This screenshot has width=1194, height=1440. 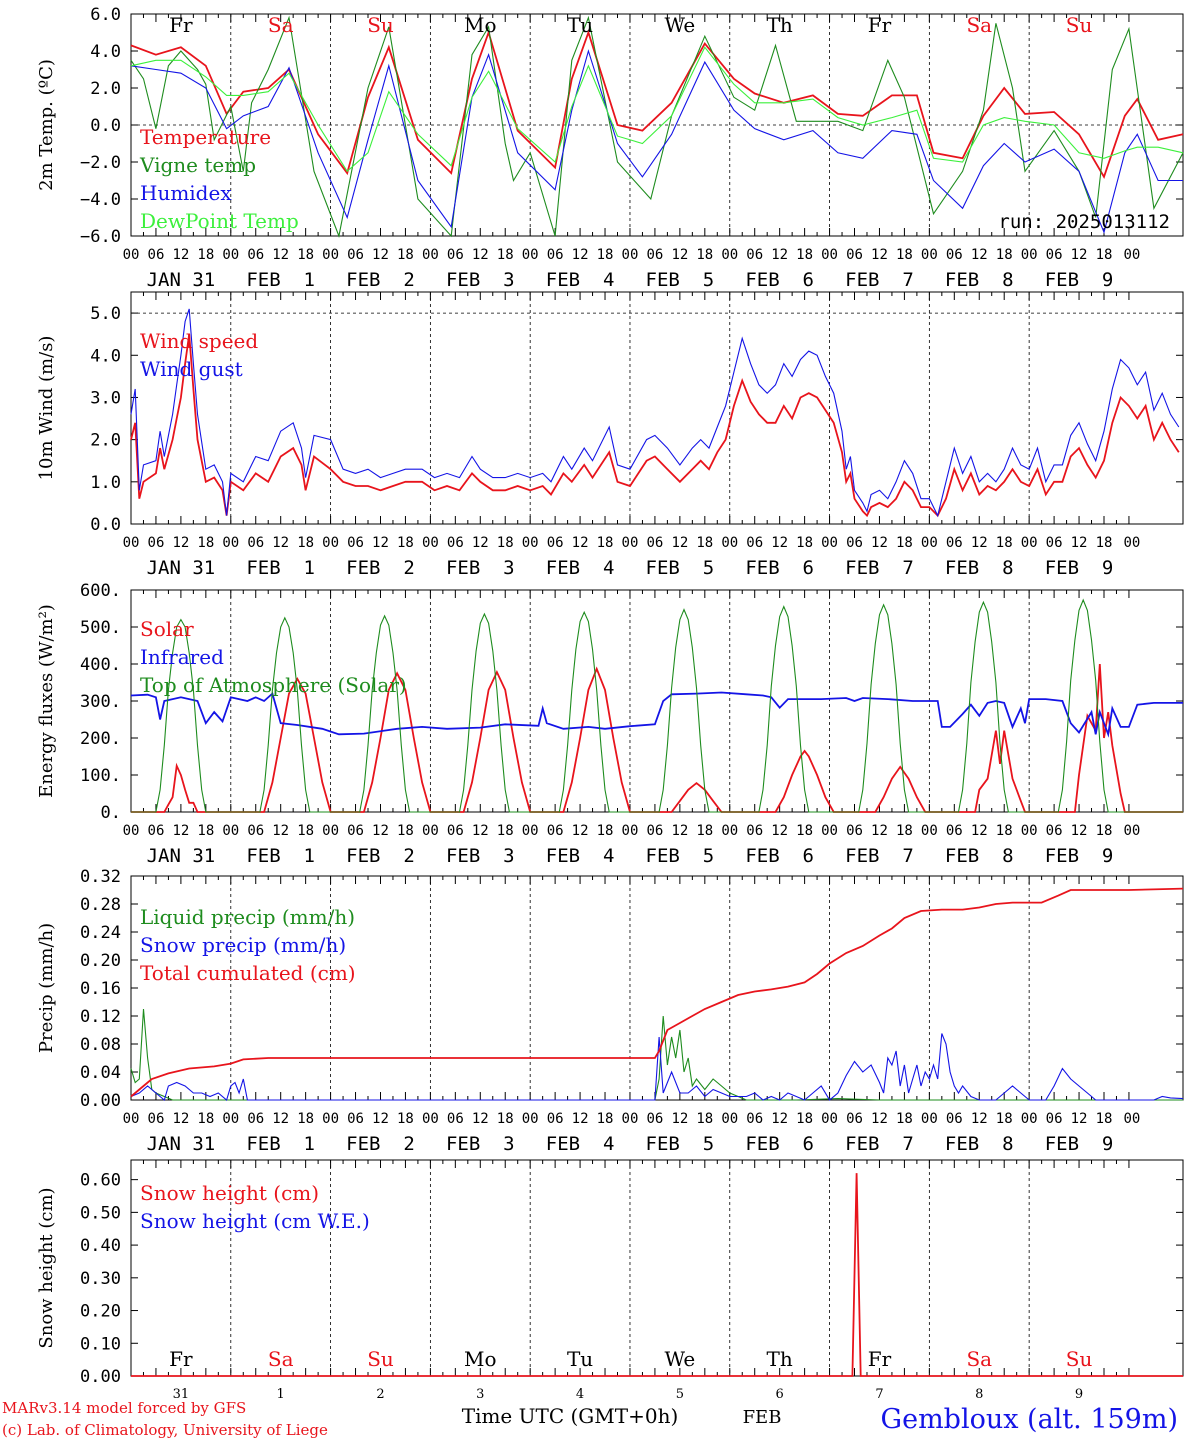 What do you see at coordinates (679, 25) in the screenshot?
I see `weekday-label: We` at bounding box center [679, 25].